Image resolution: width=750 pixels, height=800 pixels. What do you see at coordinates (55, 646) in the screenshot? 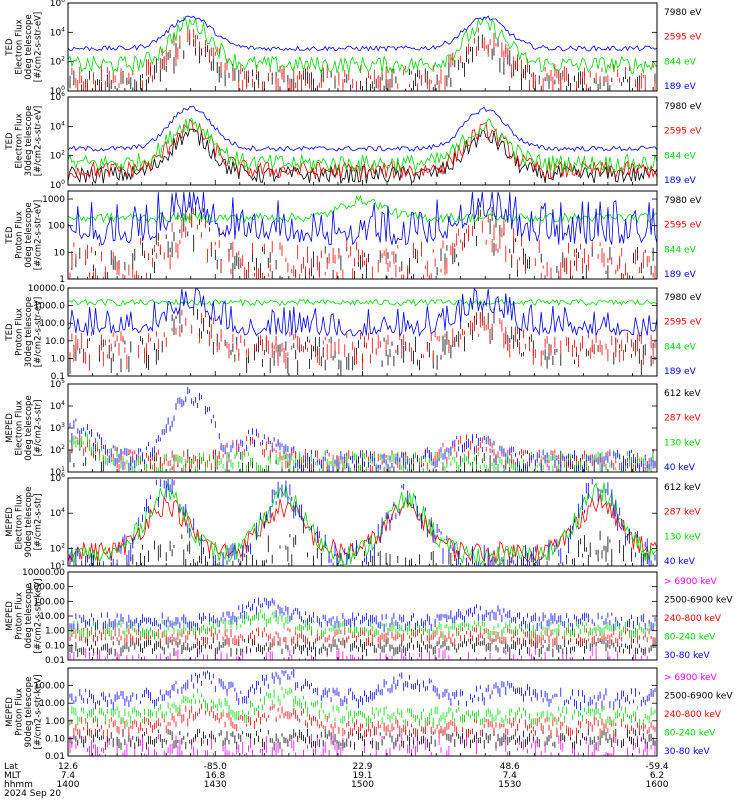
I see `y-tick-label: 0.10` at bounding box center [55, 646].